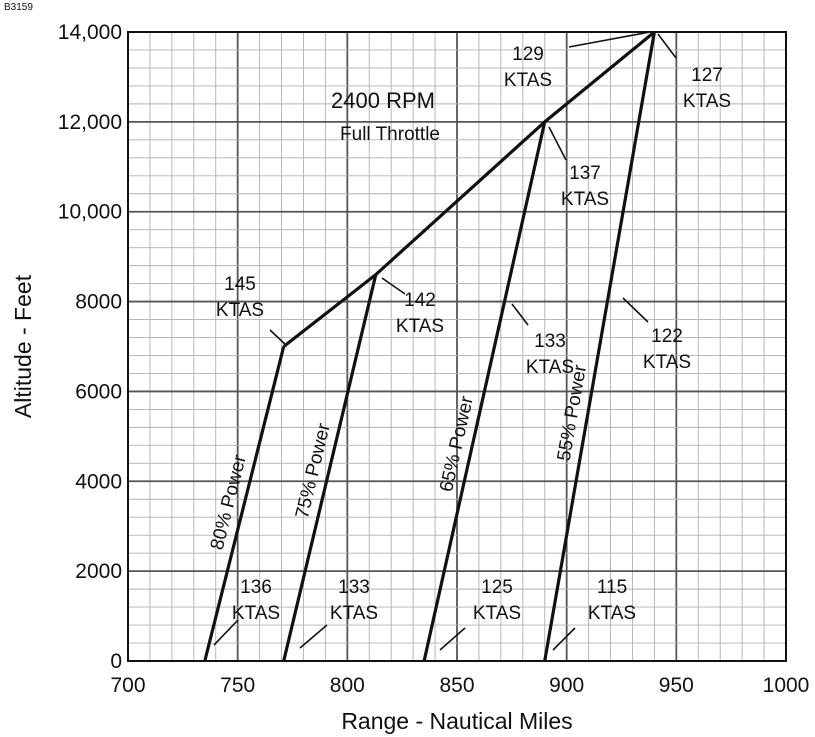 This screenshot has height=737, width=815. Describe the element at coordinates (256, 587) in the screenshot. I see `ktas-136-speed: 136` at that location.